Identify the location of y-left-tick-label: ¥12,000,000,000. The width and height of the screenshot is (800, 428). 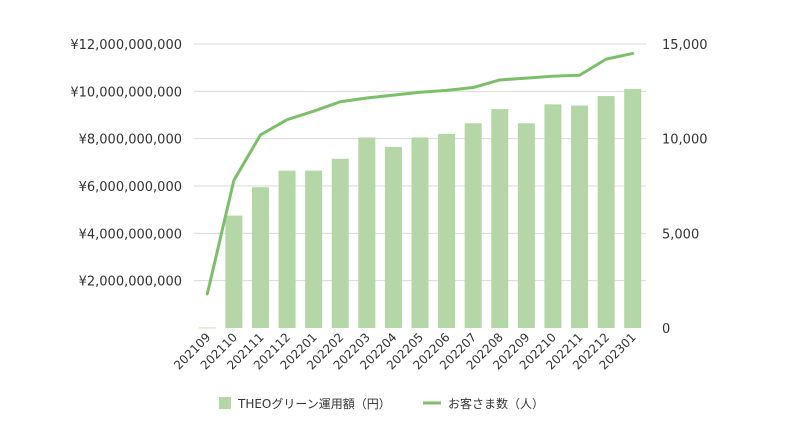
(126, 45).